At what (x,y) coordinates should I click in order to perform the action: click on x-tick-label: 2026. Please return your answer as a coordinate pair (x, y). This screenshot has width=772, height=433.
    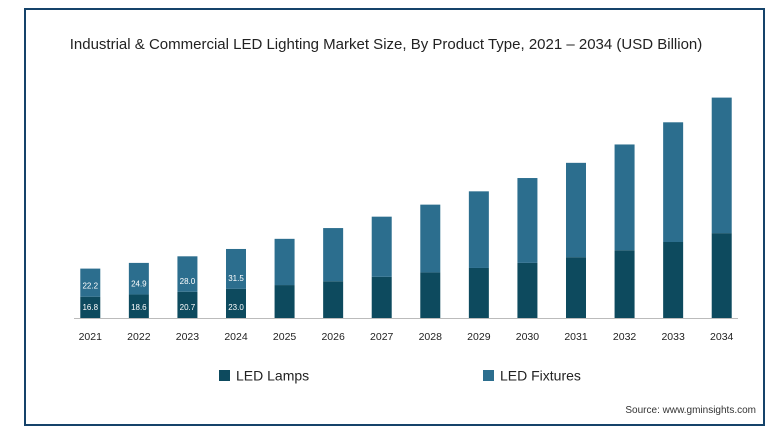
    Looking at the image, I should click on (333, 337).